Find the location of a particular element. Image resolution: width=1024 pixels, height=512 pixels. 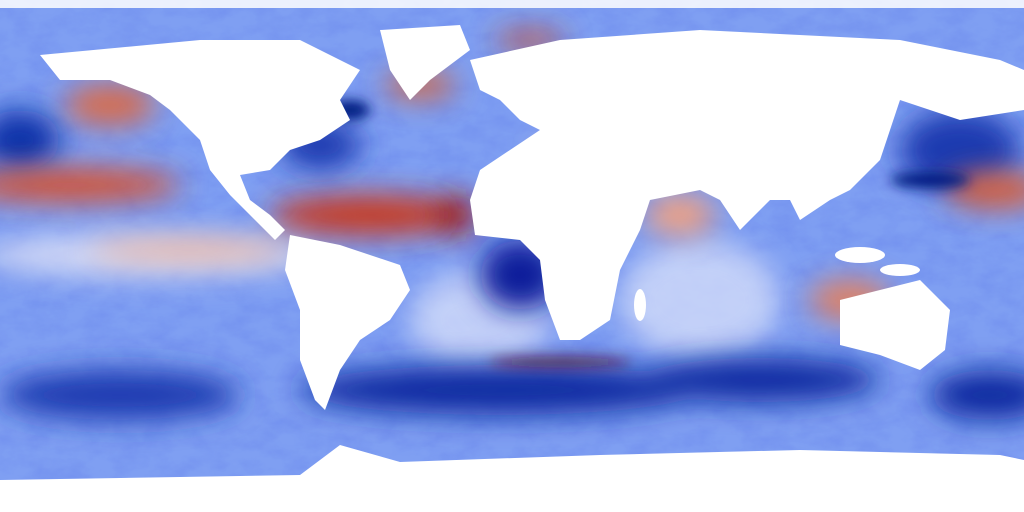

antarctica is located at coordinates (512, 478).